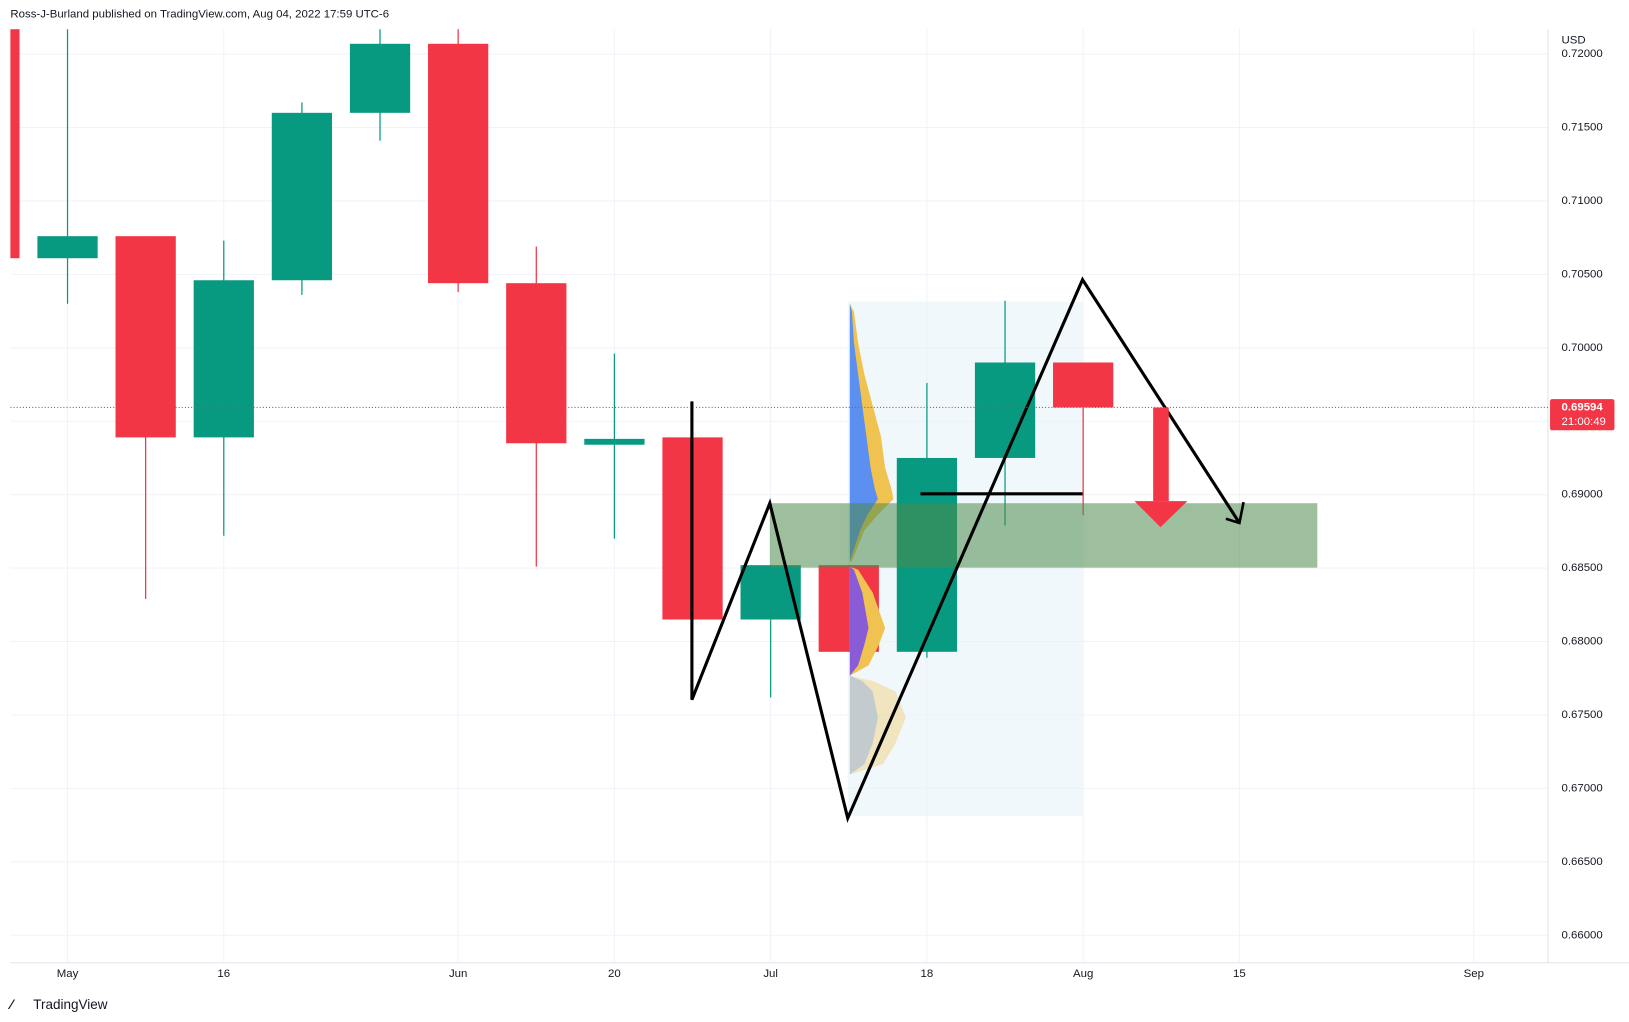 The width and height of the screenshot is (1629, 1022). I want to click on down-arrow, so click(1161, 454).